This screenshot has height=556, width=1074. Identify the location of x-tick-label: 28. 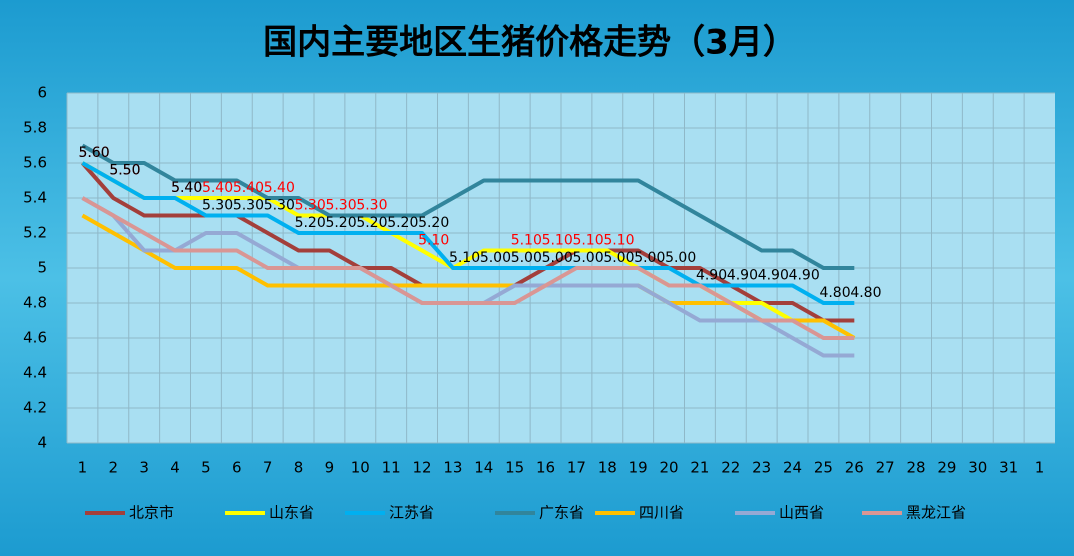
(916, 468).